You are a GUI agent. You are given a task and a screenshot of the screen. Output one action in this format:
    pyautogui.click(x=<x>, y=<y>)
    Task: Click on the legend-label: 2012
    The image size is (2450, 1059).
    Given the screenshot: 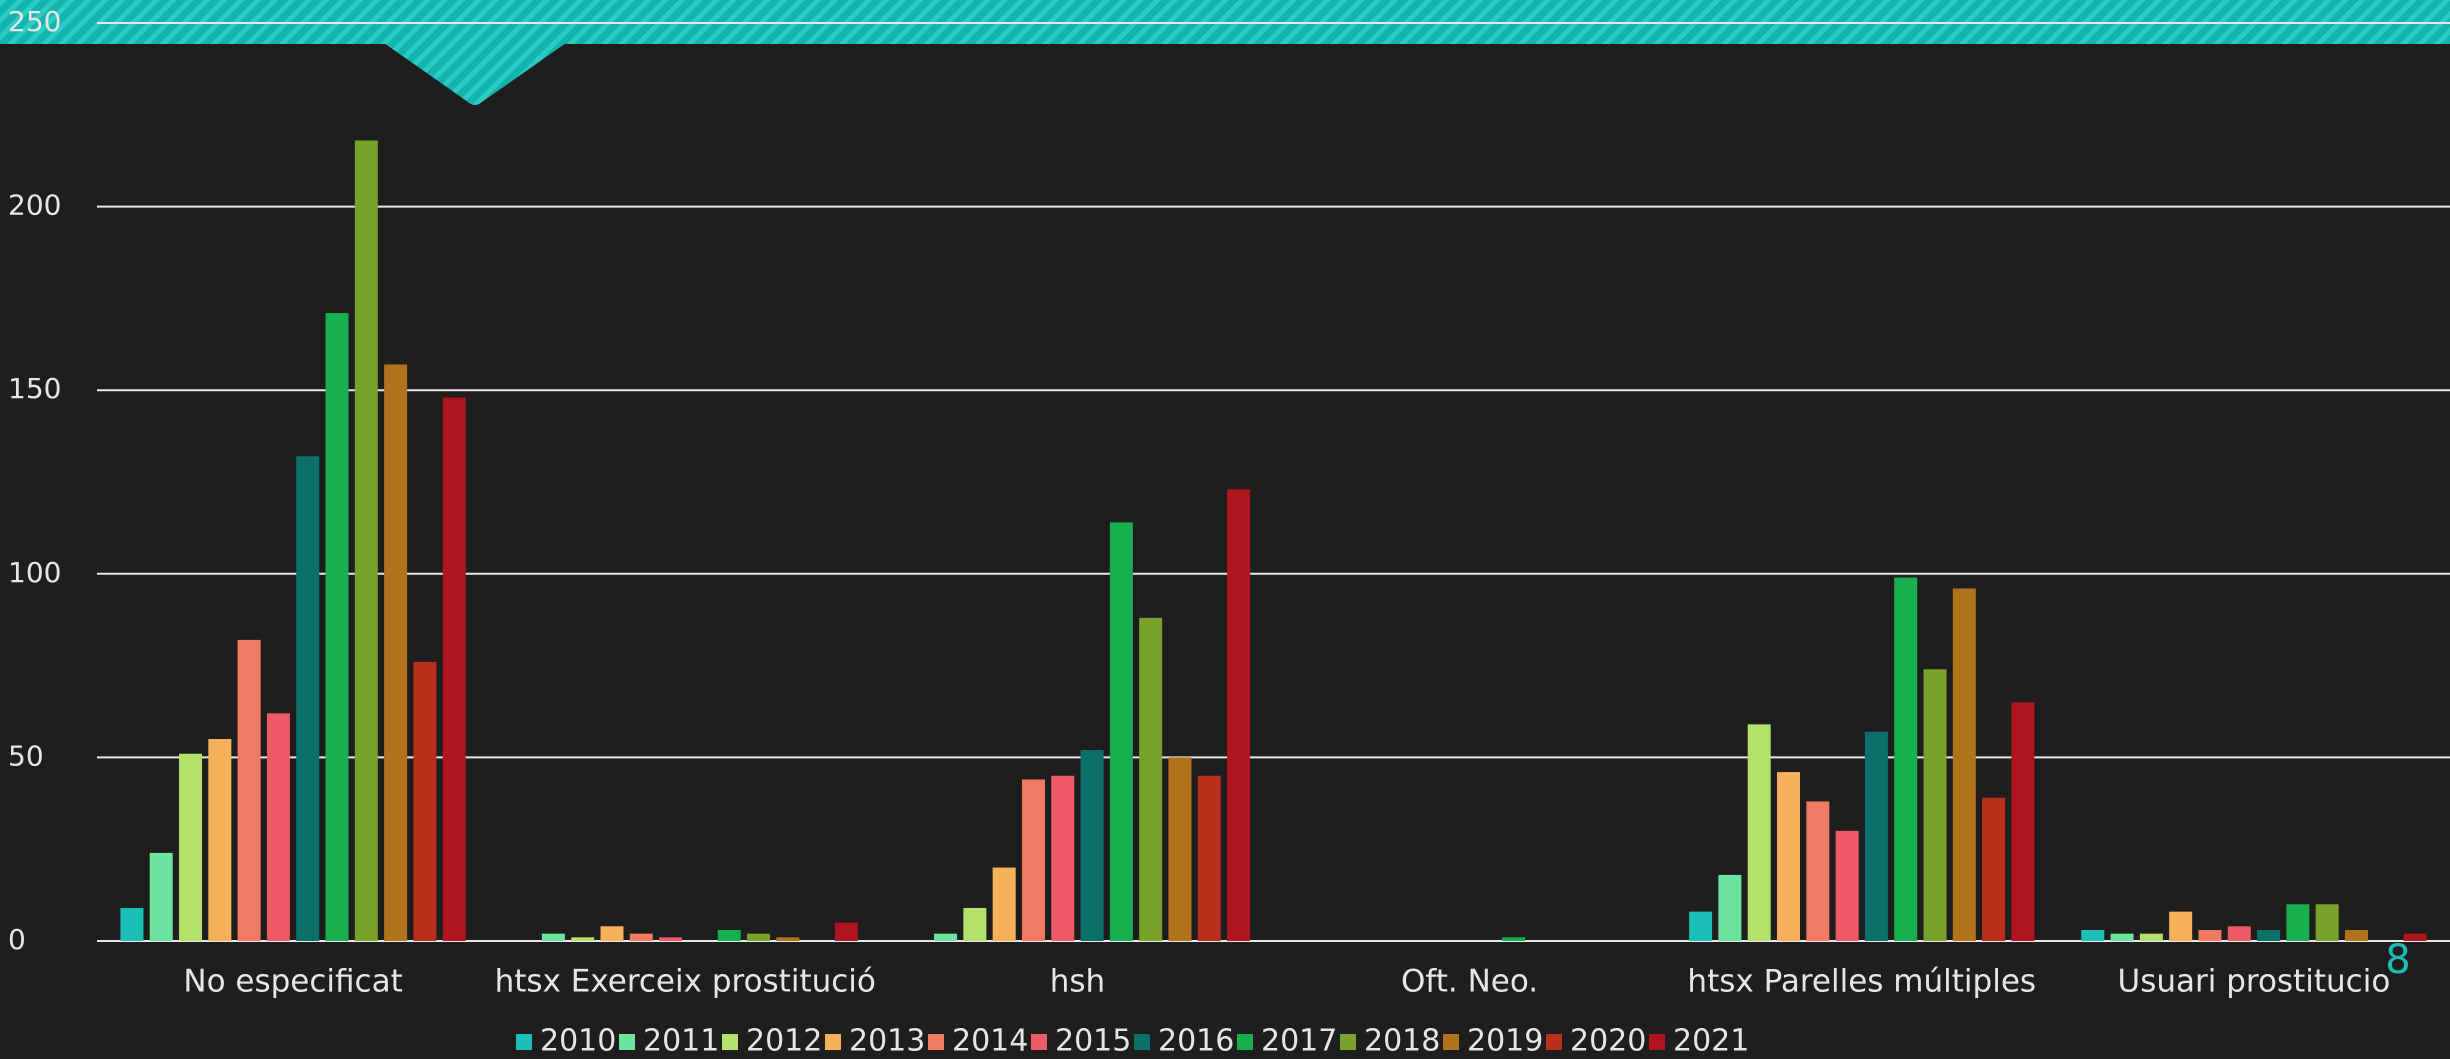 What is the action you would take?
    pyautogui.click(x=784, y=1041)
    